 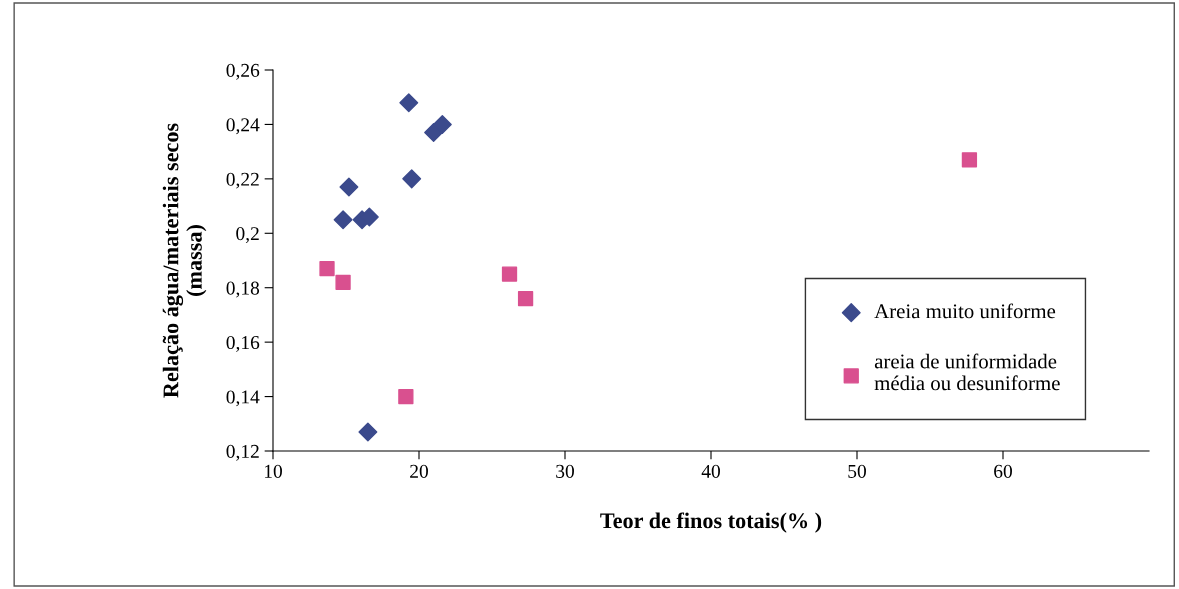 What do you see at coordinates (273, 471) in the screenshot?
I see `x-tick-label: 10` at bounding box center [273, 471].